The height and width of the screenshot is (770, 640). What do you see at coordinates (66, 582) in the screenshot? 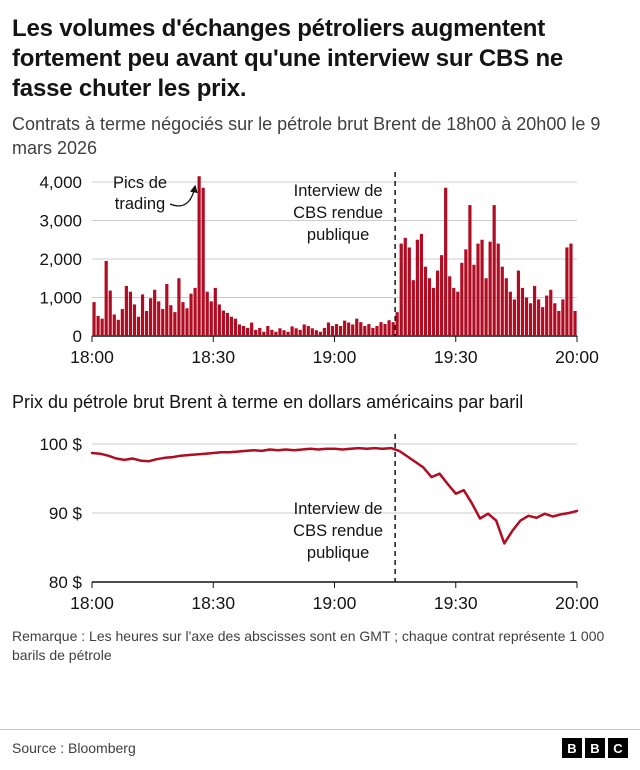
I see `axis-tick-label: 80 $` at bounding box center [66, 582].